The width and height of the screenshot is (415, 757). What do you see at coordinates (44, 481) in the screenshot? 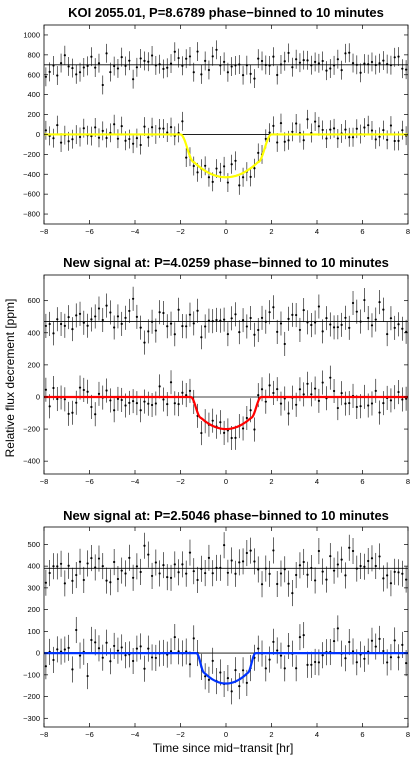
I see `x-tick-label: −8` at bounding box center [44, 481].